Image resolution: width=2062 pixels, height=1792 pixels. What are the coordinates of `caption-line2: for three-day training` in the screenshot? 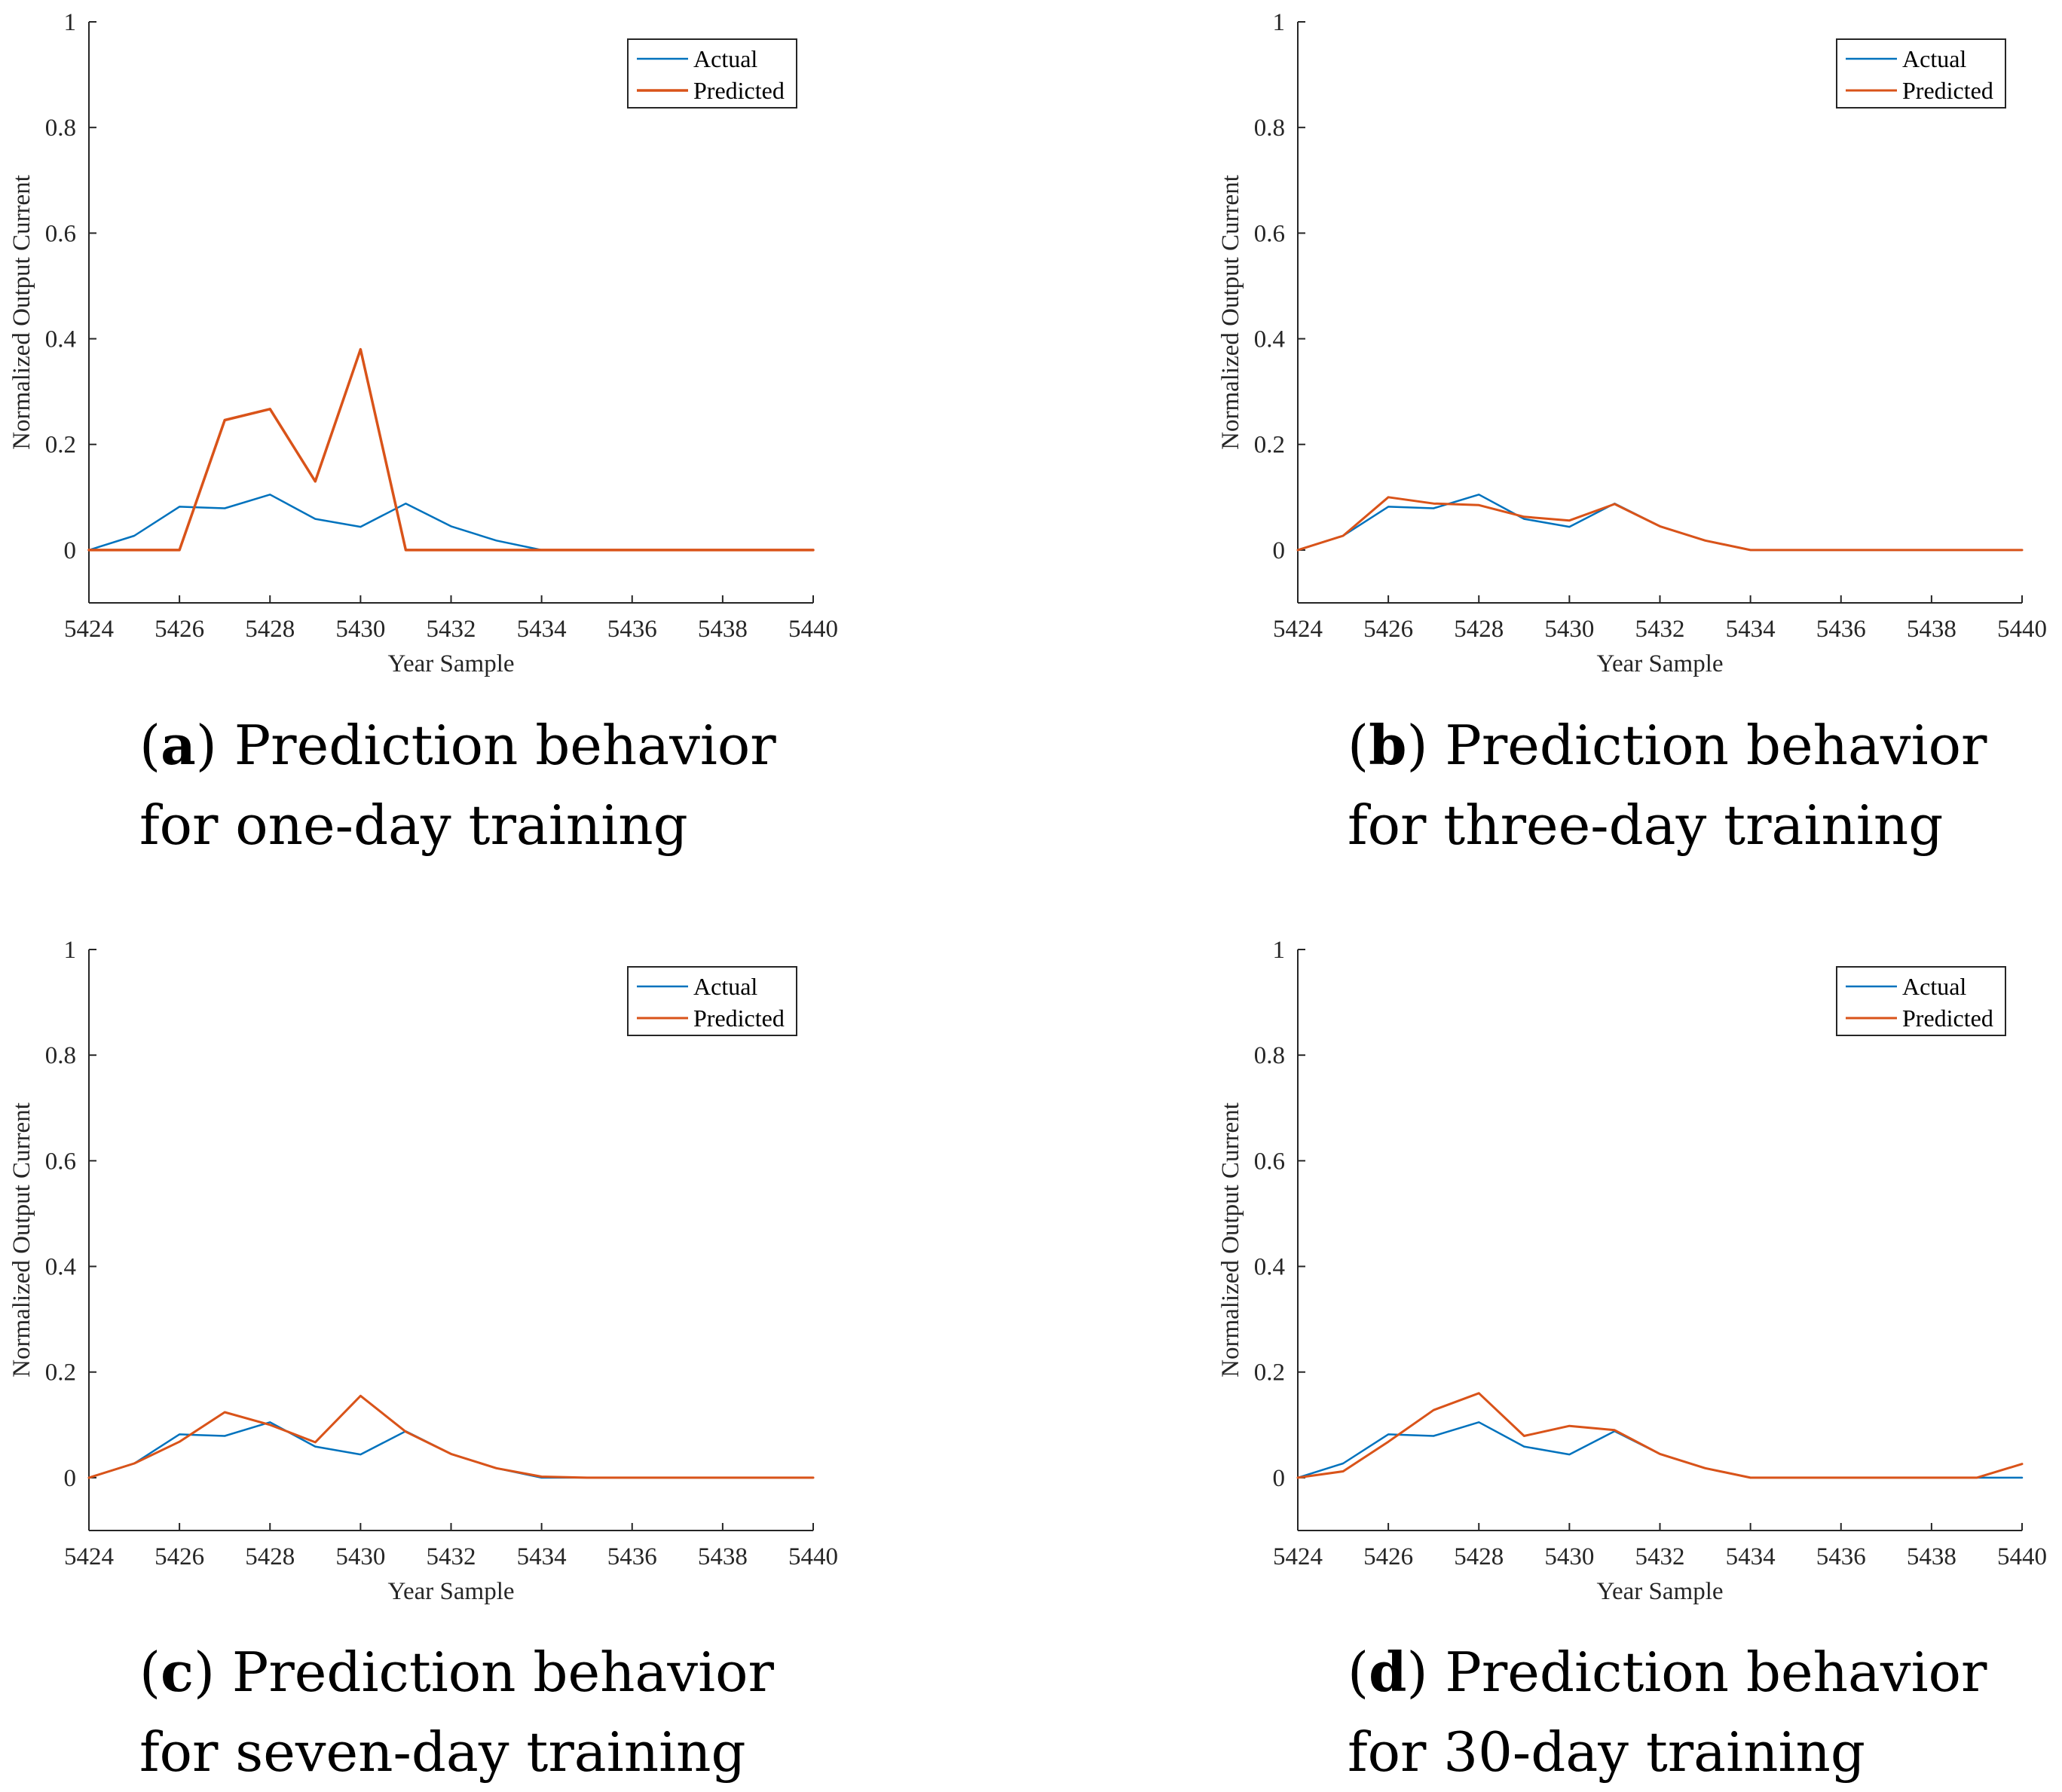 It's located at (1646, 825).